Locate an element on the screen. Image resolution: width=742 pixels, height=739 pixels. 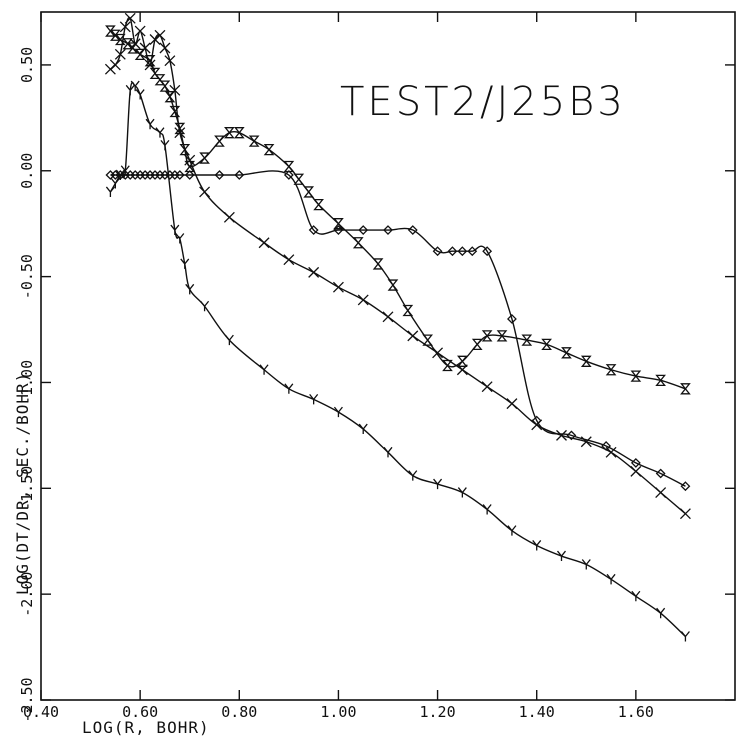
y-tick-label: -1.50 is located at coordinates (27, 488).